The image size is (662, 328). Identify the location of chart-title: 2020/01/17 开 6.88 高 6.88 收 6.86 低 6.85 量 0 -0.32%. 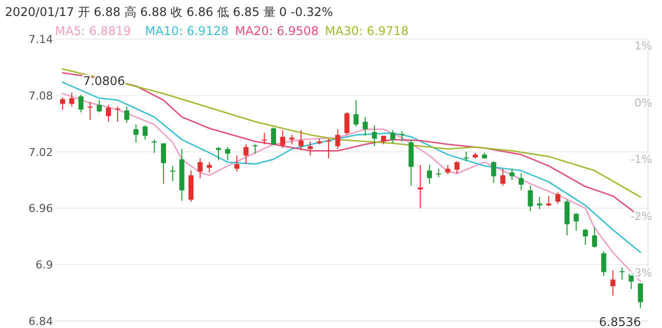
(169, 12).